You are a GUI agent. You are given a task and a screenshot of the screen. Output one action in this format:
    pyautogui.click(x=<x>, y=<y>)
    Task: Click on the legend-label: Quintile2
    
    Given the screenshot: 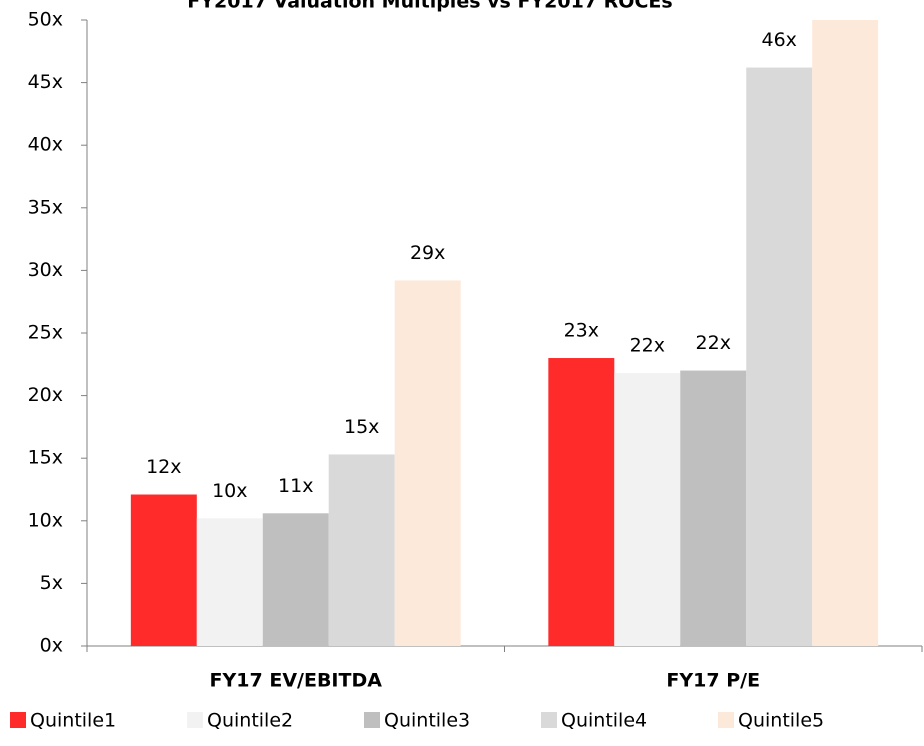 What is the action you would take?
    pyautogui.click(x=250, y=721)
    